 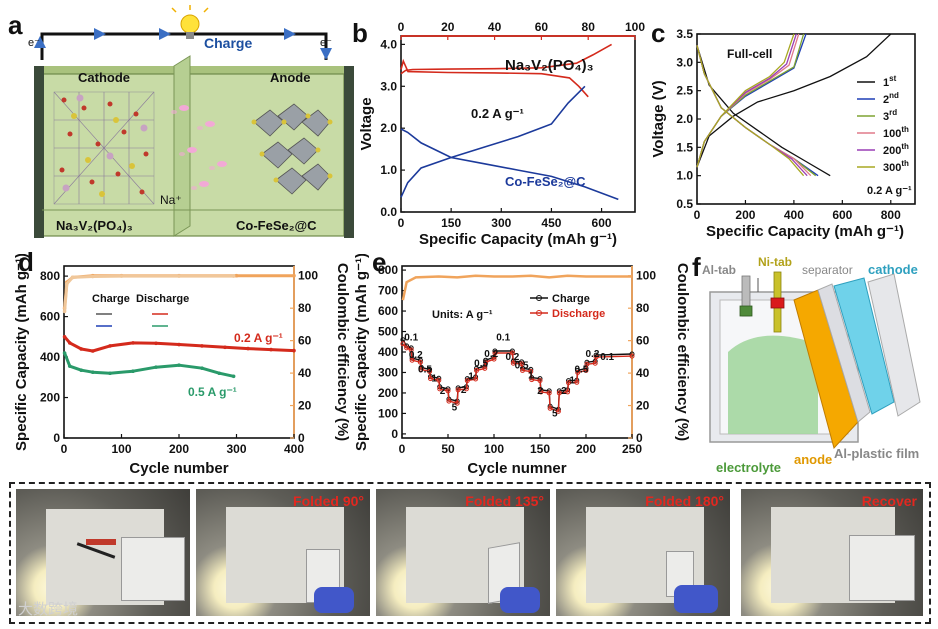 What do you see at coordinates (545, 181) in the screenshot?
I see `annotation-cofese2: Co-FeSe₂@C` at bounding box center [545, 181].